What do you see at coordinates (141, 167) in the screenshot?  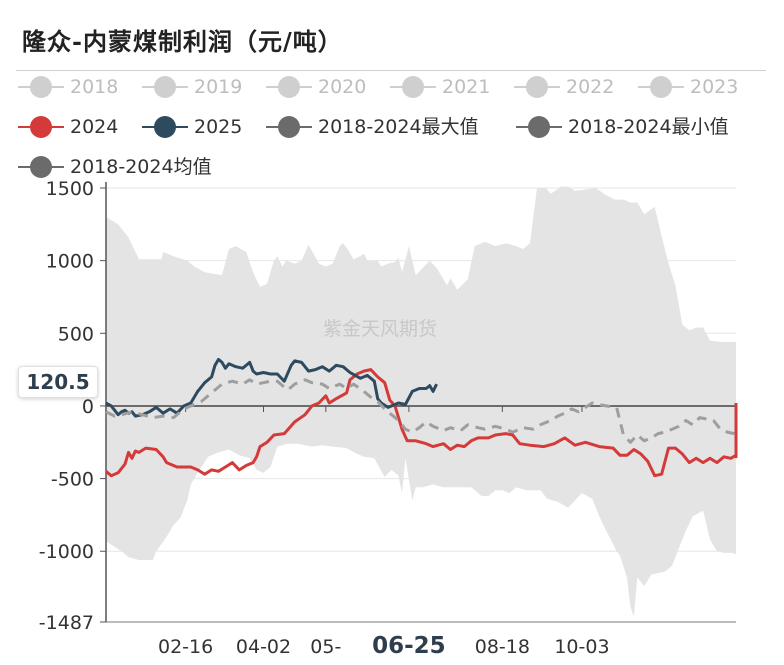 I see `legend-label: 2018-2024均值` at bounding box center [141, 167].